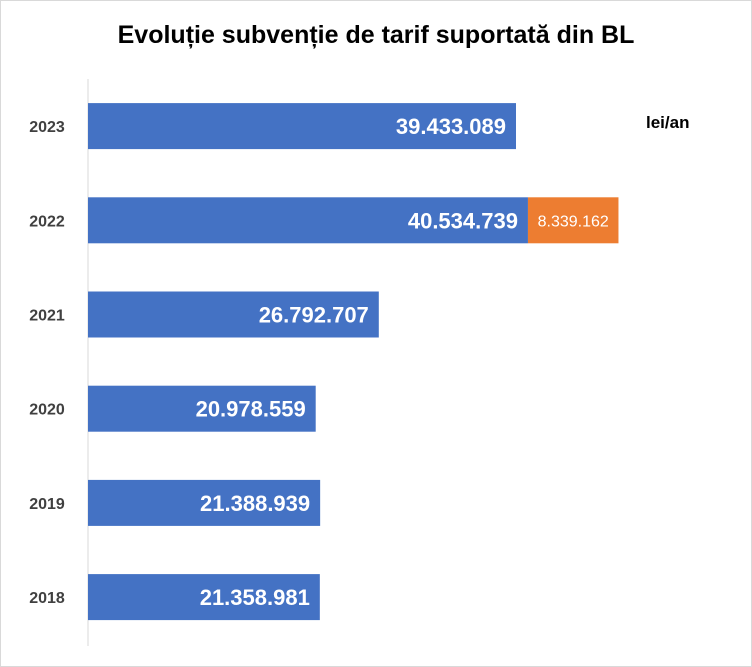 The width and height of the screenshot is (752, 667). Describe the element at coordinates (47, 316) in the screenshot. I see `category-label: 2021` at that location.